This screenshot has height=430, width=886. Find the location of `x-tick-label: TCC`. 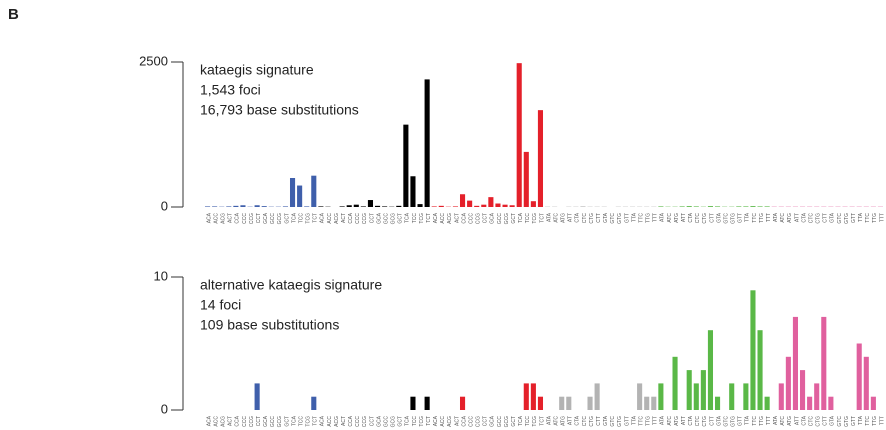

x-tick-label: TCC is located at coordinates (415, 218).